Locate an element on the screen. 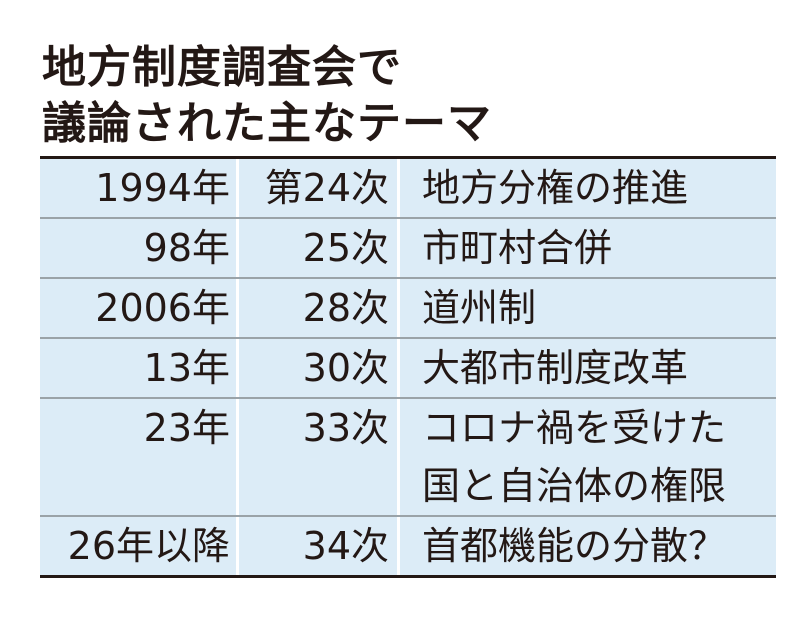 This screenshot has width=800, height=630. table-row: 1994年 第24次 地方分権の推進 is located at coordinates (408, 189).